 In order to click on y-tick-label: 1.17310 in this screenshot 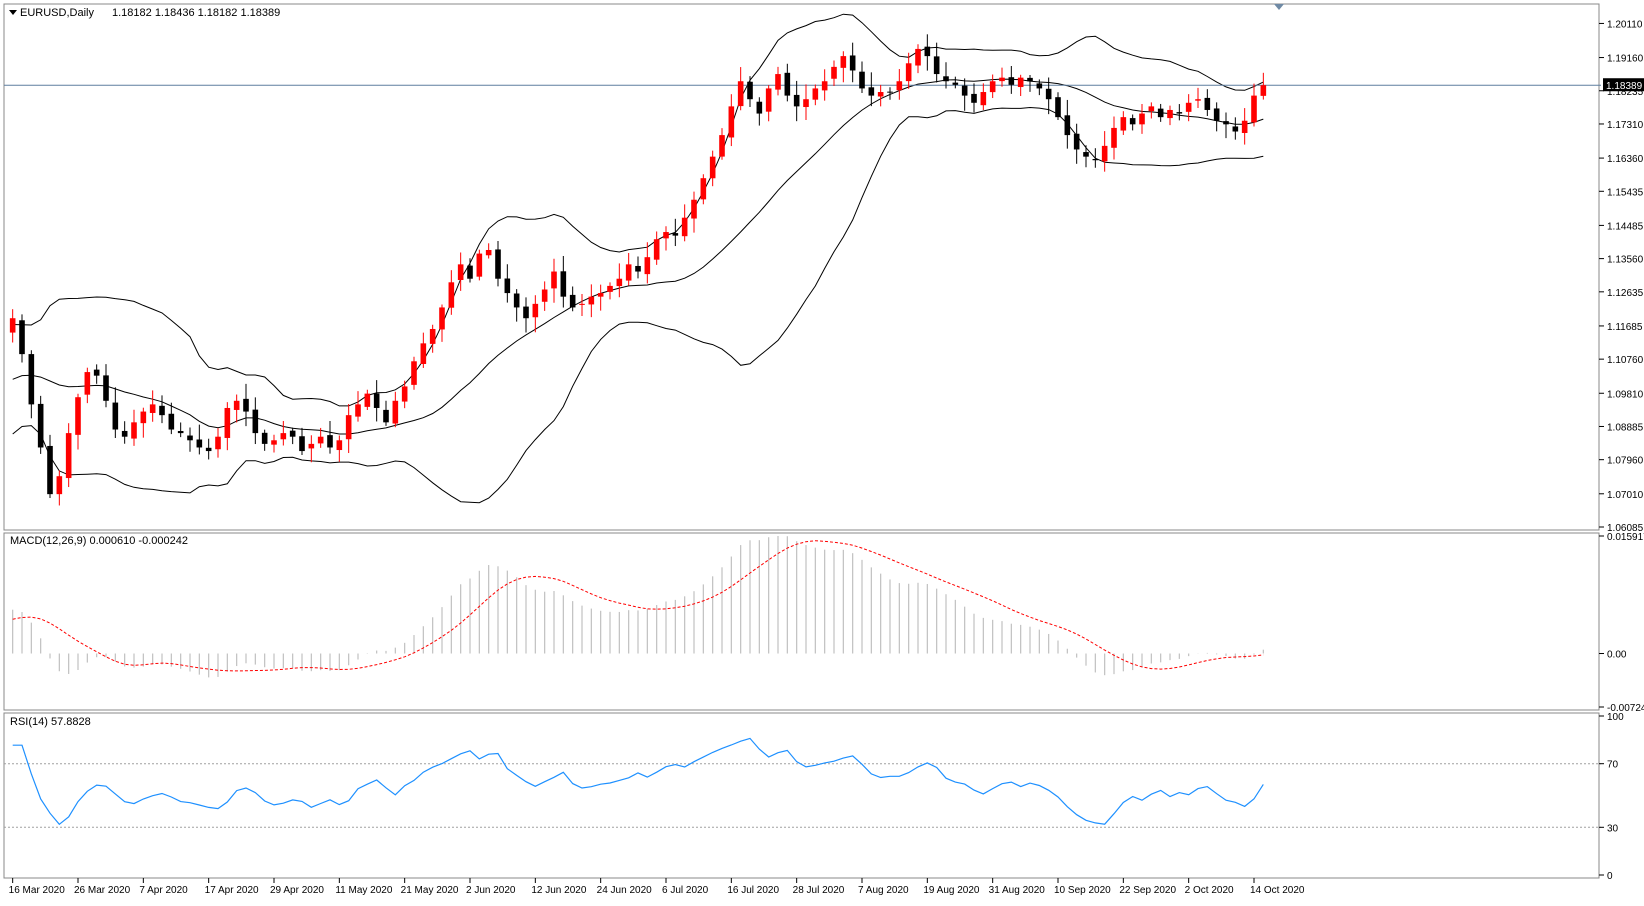, I will do `click(1625, 125)`.